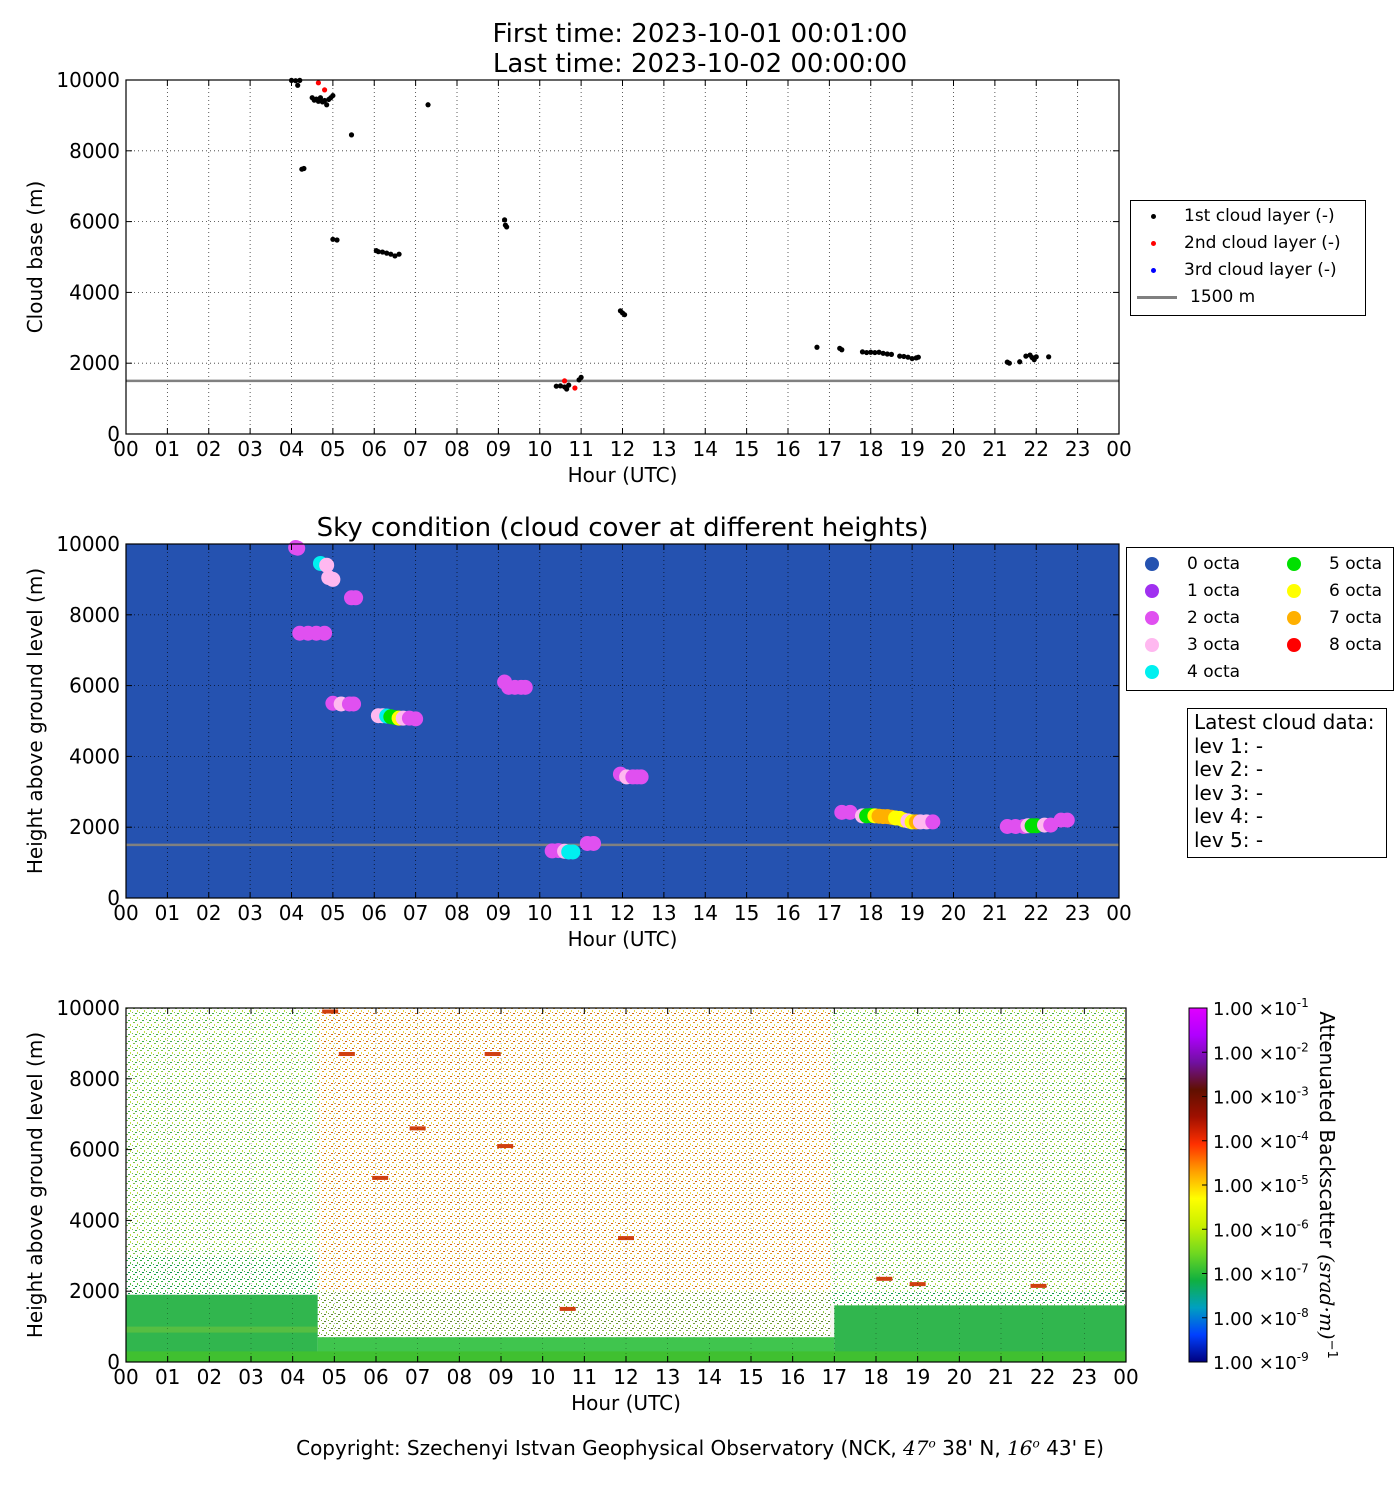 Image resolution: width=1400 pixels, height=1500 pixels. What do you see at coordinates (1262, 243) in the screenshot?
I see `legend-label-2nd: 2nd cloud layer (-)` at bounding box center [1262, 243].